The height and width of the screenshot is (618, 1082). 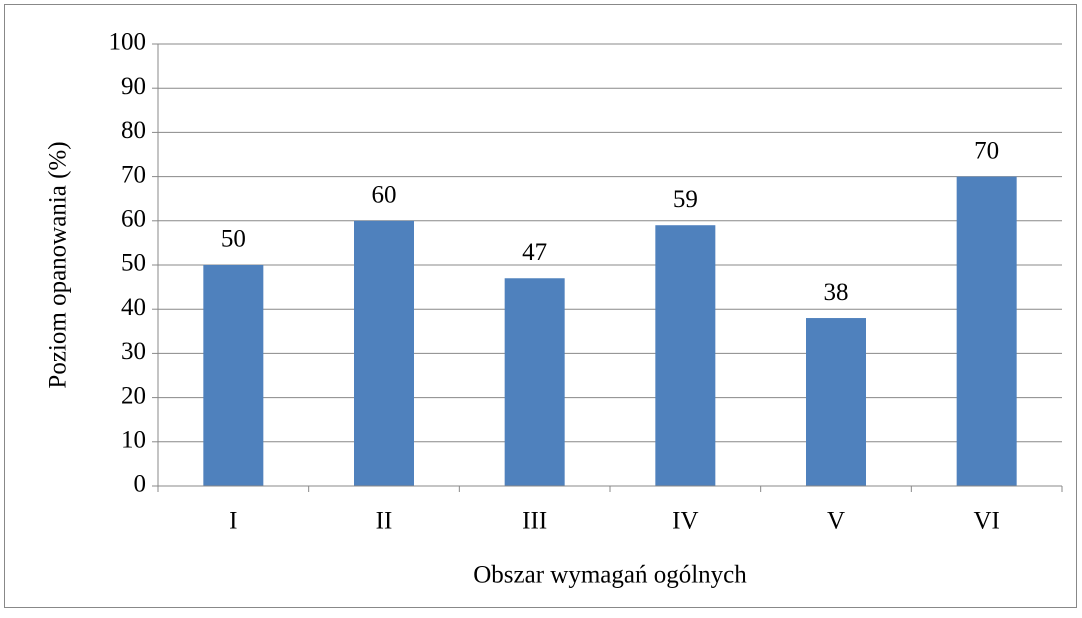 What do you see at coordinates (986, 150) in the screenshot?
I see `data-label: 70` at bounding box center [986, 150].